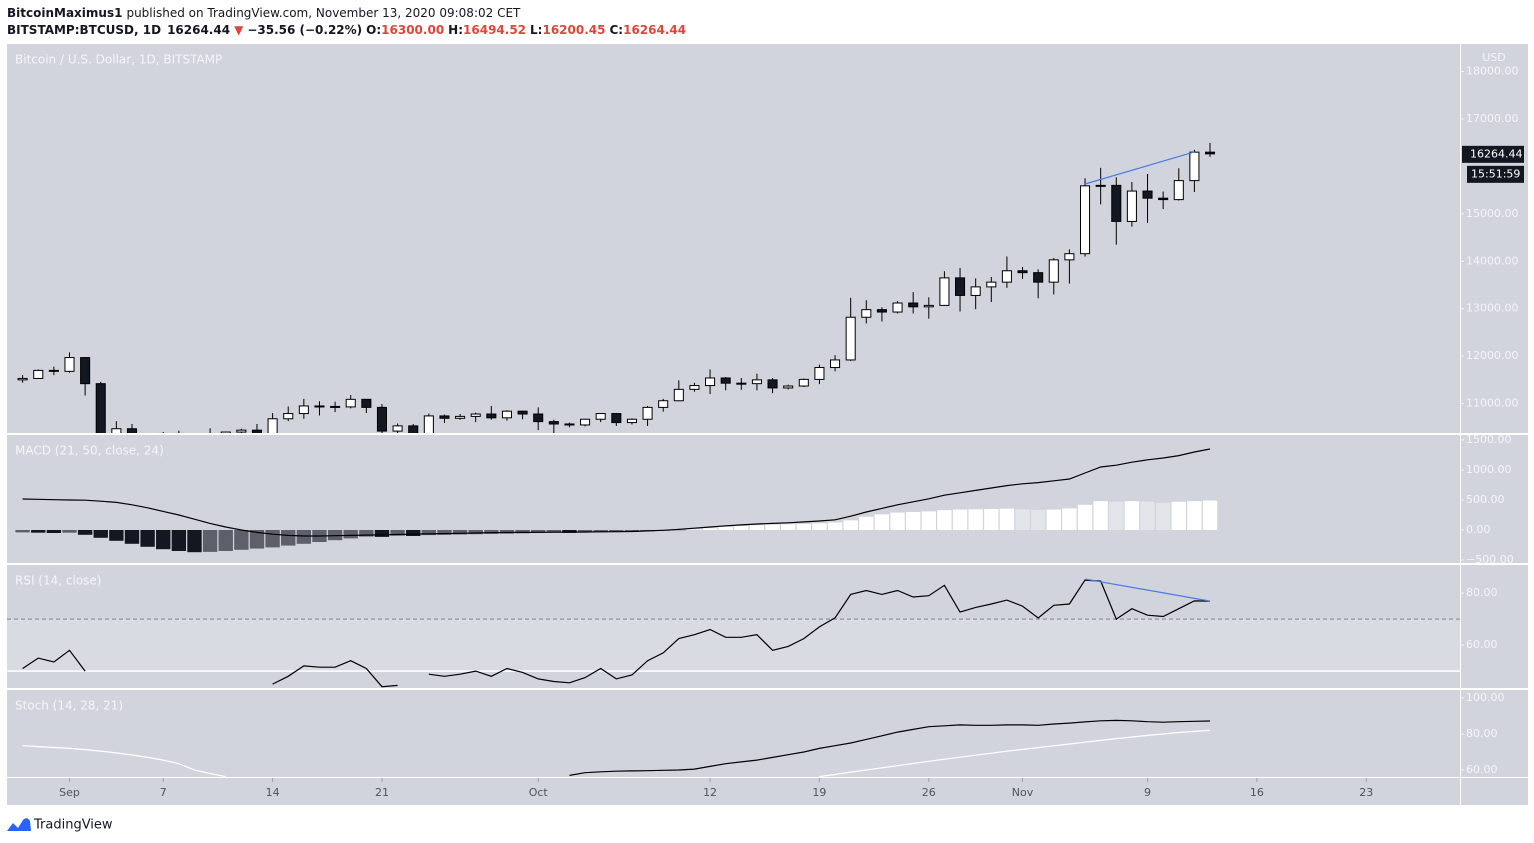 The image size is (1534, 843). Describe the element at coordinates (1492, 118) in the screenshot. I see `y-tick-label: 17000.00` at that location.